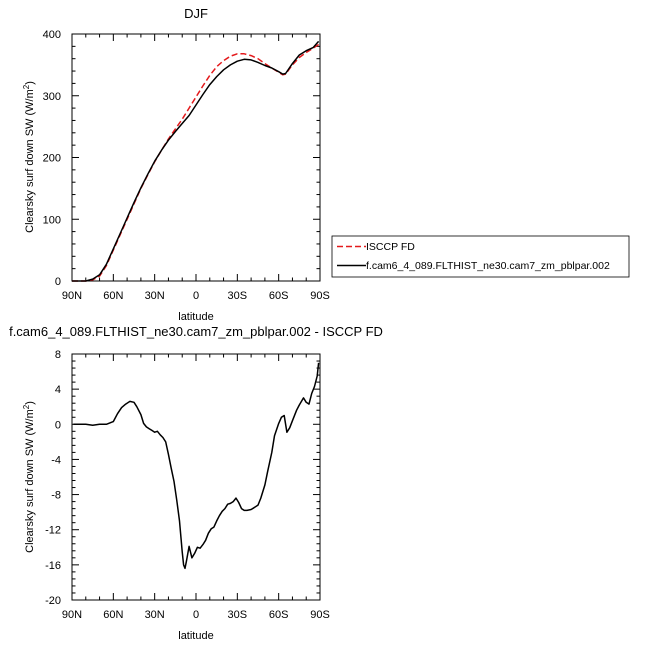 This screenshot has height=645, width=650. What do you see at coordinates (52, 97) in the screenshot?
I see `y-tick-label: 300` at bounding box center [52, 97].